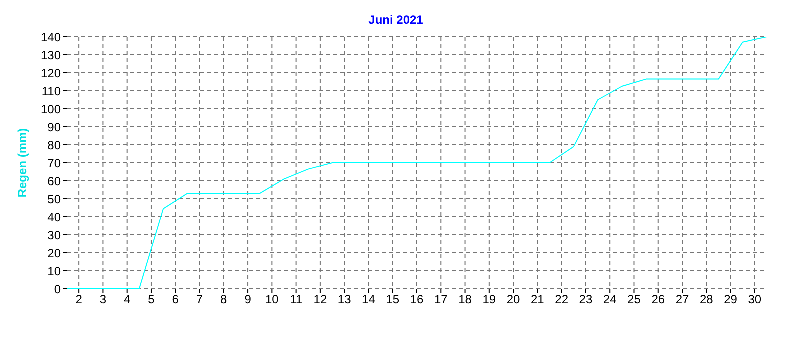 The image size is (792, 337). Describe the element at coordinates (55, 253) in the screenshot. I see `y-tick-label: 20` at that location.